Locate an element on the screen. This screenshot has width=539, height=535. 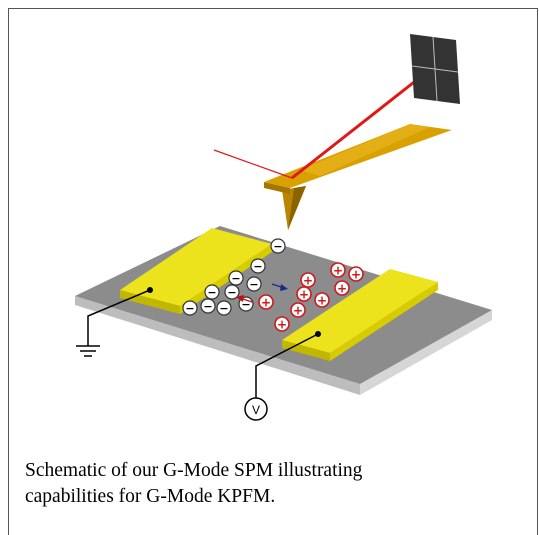
incident-laser-beam is located at coordinates (253, 164).